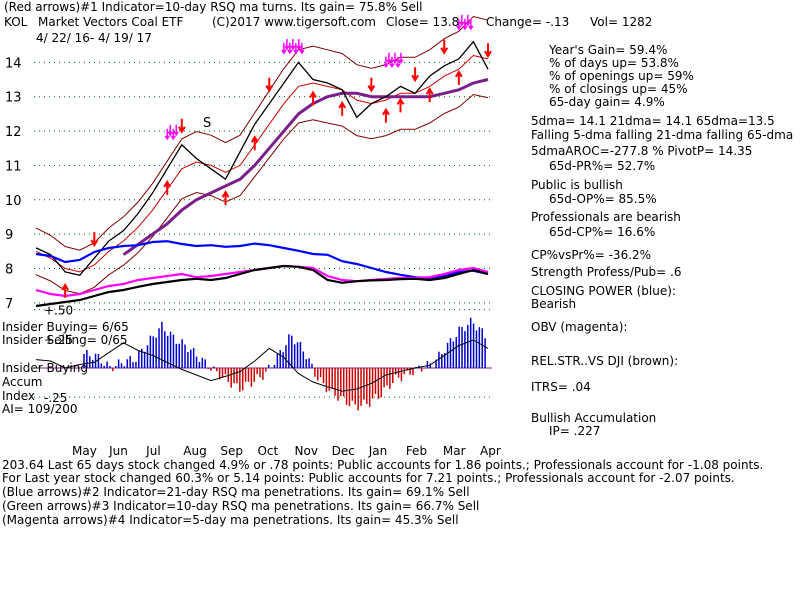 The image size is (800, 600). What do you see at coordinates (528, 22) in the screenshot?
I see `header-change: Change= -.13` at bounding box center [528, 22].